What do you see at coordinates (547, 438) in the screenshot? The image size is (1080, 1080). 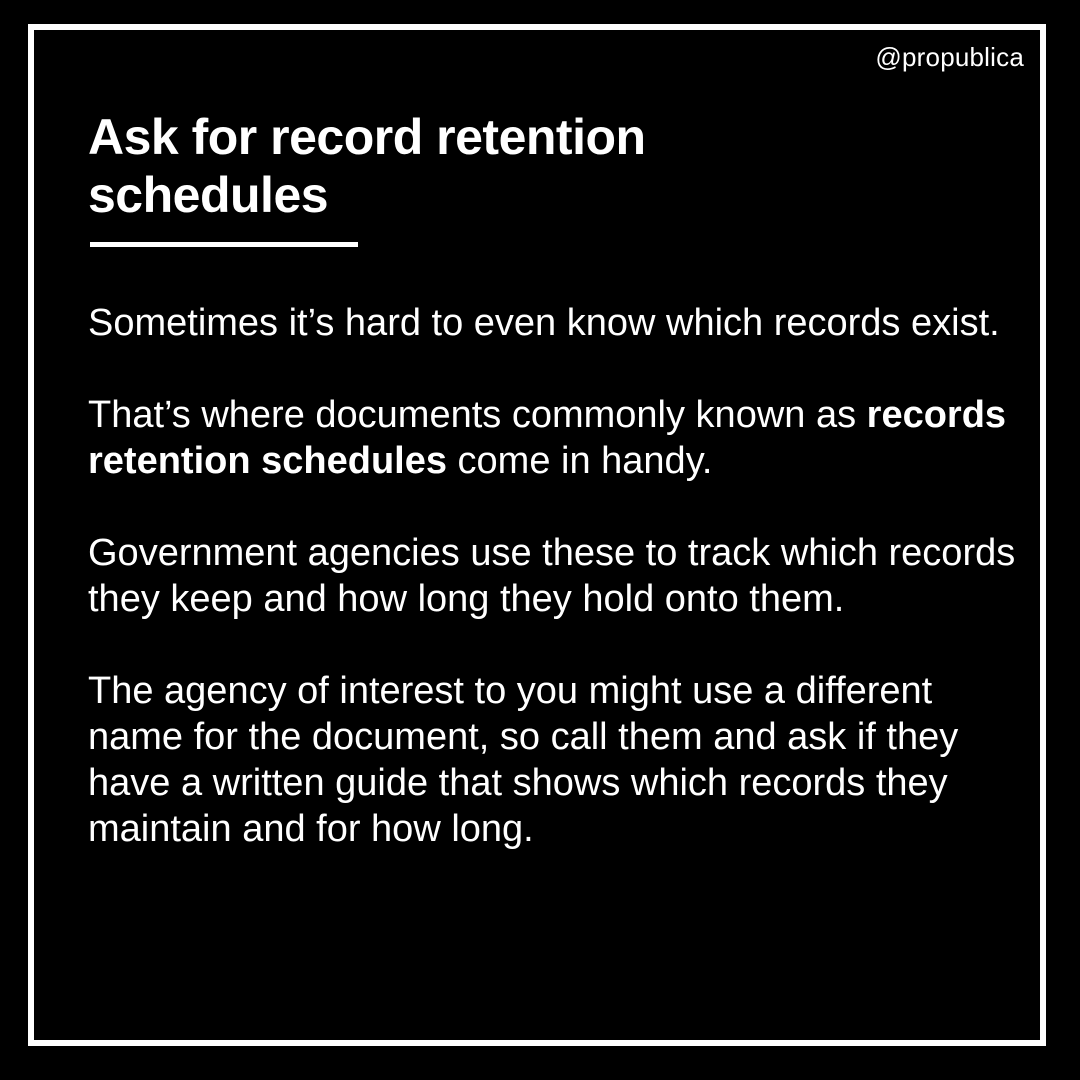 I see `paragraph-2-bold: records retention schedules` at bounding box center [547, 438].